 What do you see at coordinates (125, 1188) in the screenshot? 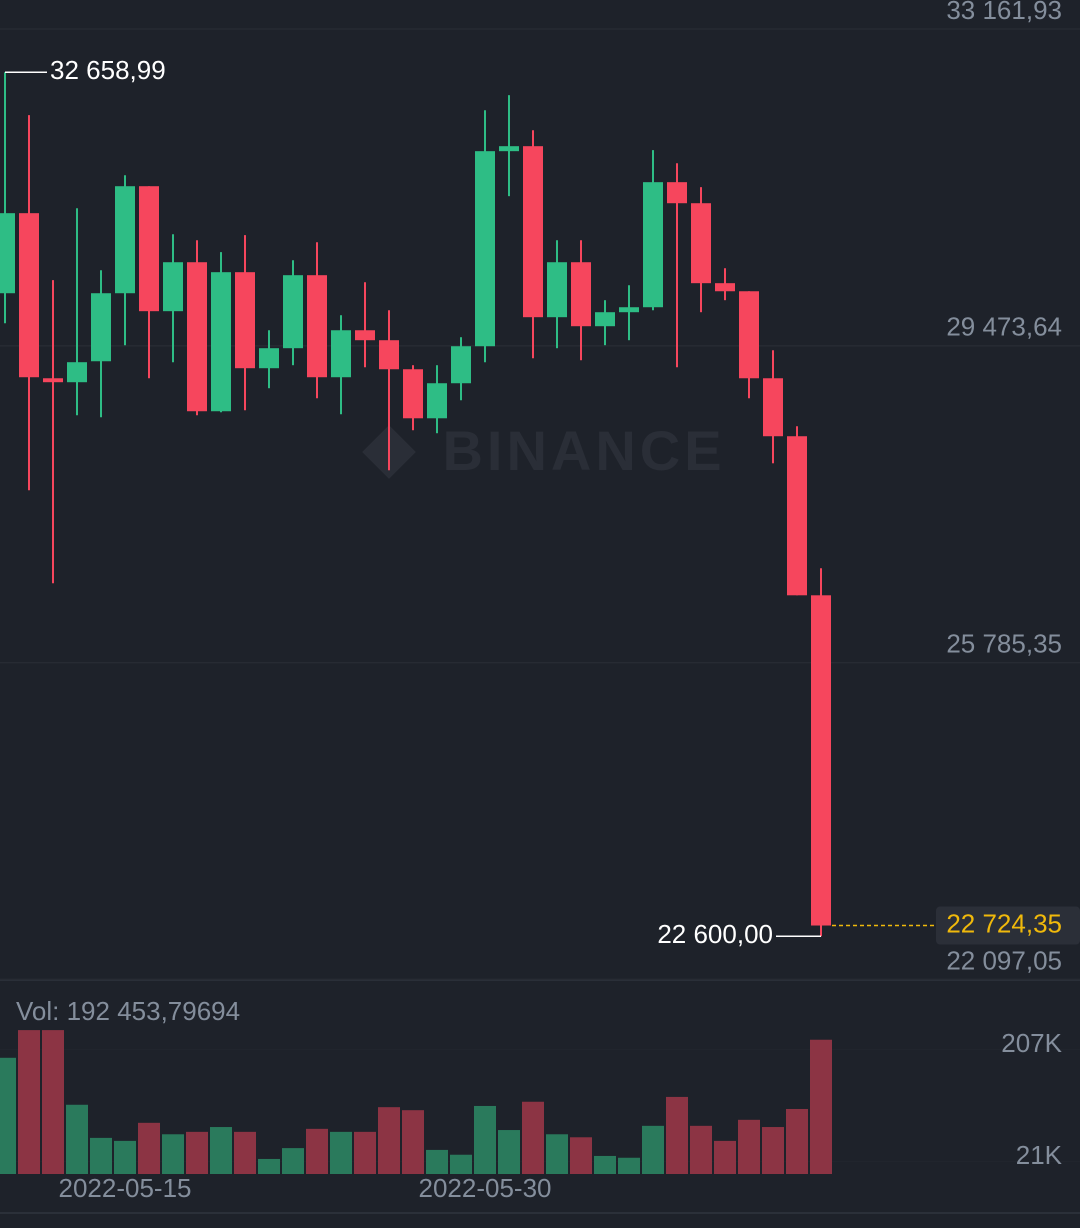
I see `x-tick-label: 2022-05-15` at bounding box center [125, 1188].